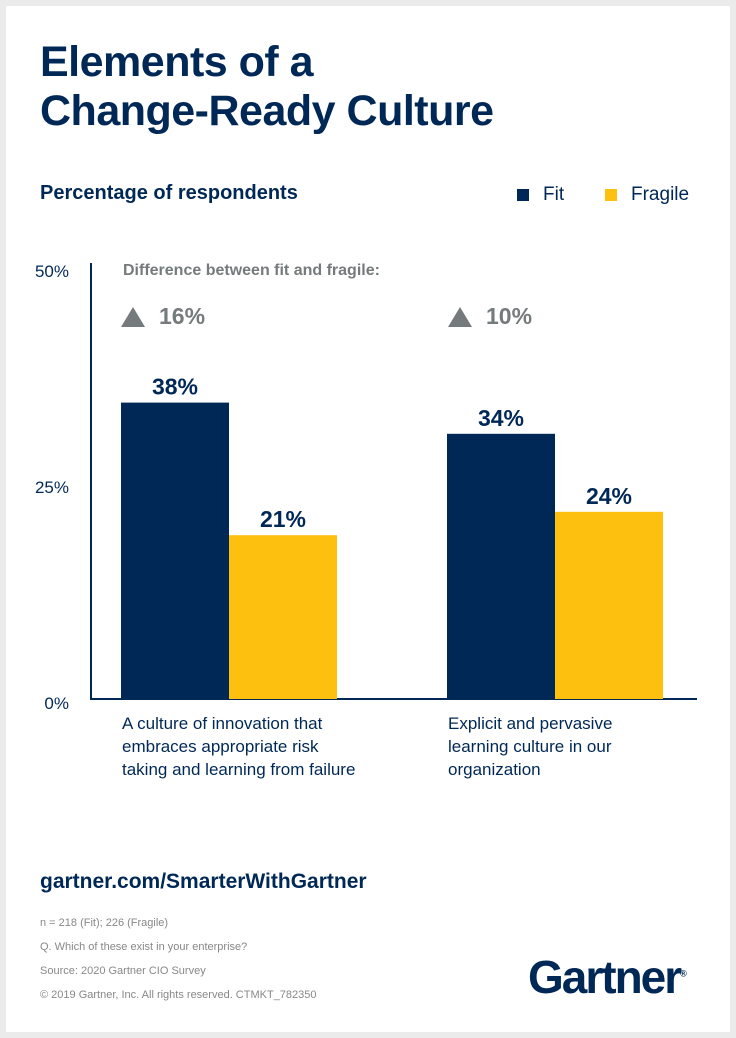 This screenshot has width=736, height=1038. What do you see at coordinates (203, 881) in the screenshot?
I see `footer-url: gartner.com/SmarterWithGartner` at bounding box center [203, 881].